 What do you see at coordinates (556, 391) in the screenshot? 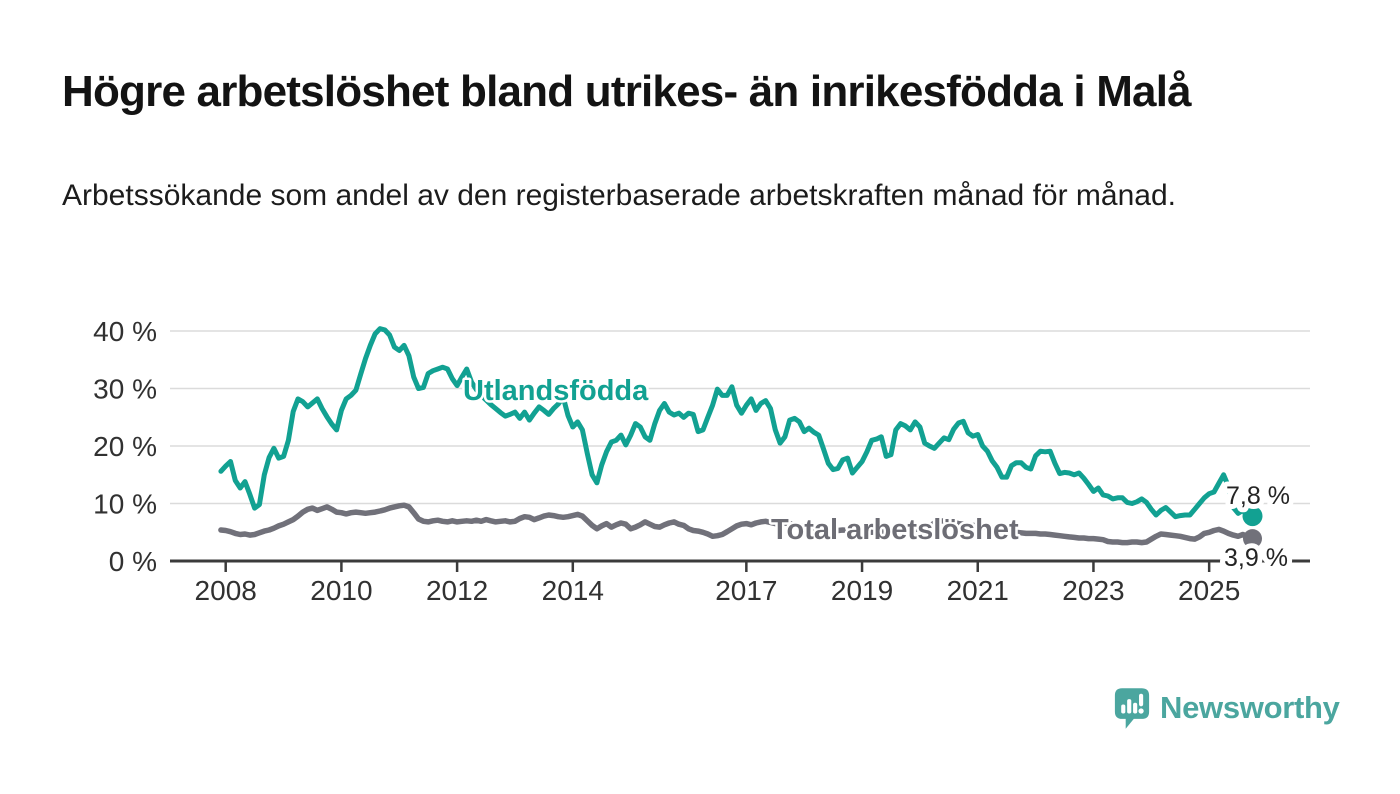
I see `utlandsfodda-series-label: Utlandsfödda` at bounding box center [556, 391].